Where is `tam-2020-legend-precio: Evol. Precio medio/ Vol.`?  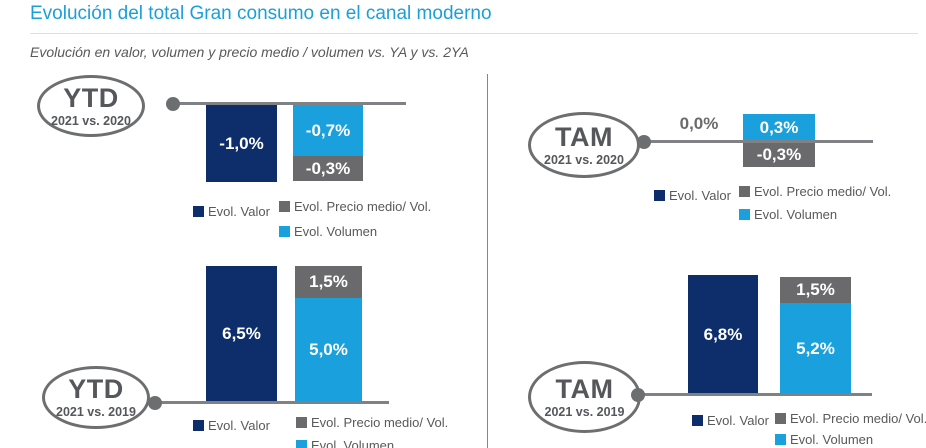 tam-2020-legend-precio: Evol. Precio medio/ Vol. is located at coordinates (815, 191).